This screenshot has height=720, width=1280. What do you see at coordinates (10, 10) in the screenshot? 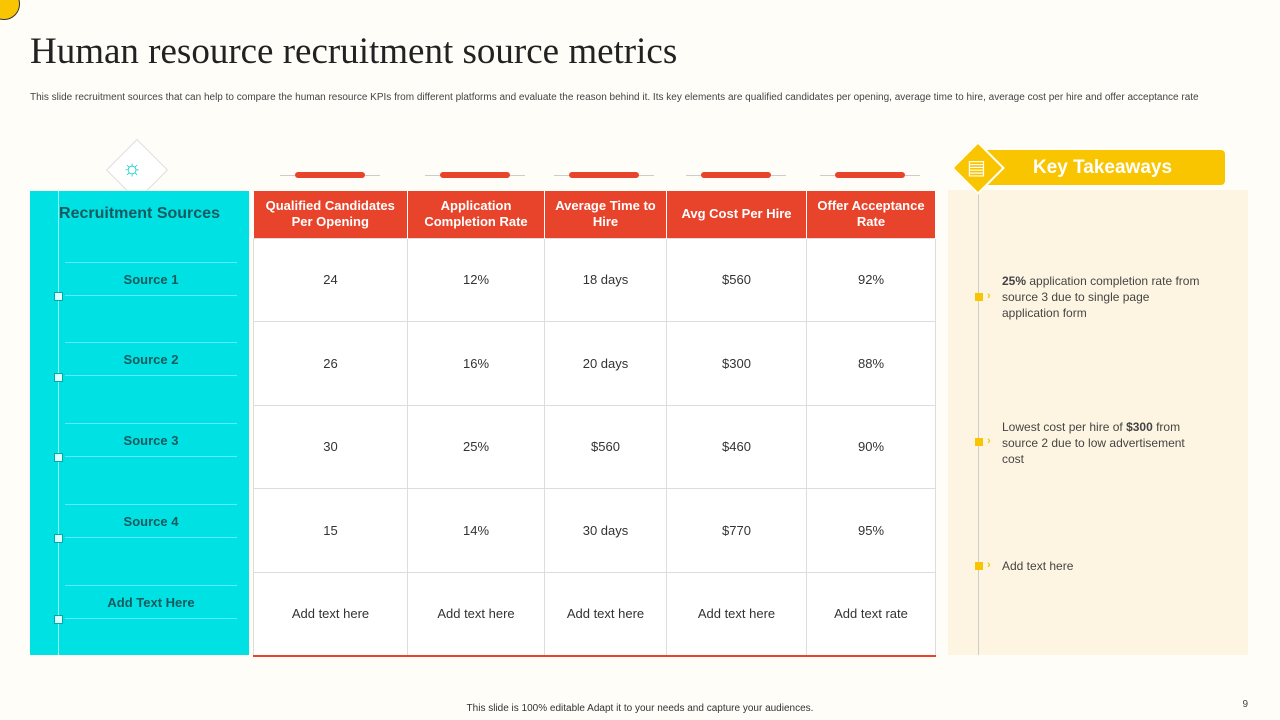
I see `corner-decoration` at bounding box center [10, 10].